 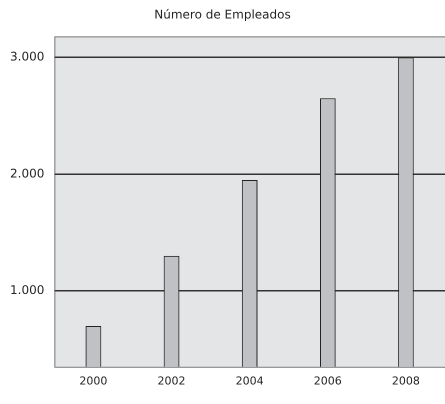 I want to click on x-tick-label: 2002, so click(x=172, y=381).